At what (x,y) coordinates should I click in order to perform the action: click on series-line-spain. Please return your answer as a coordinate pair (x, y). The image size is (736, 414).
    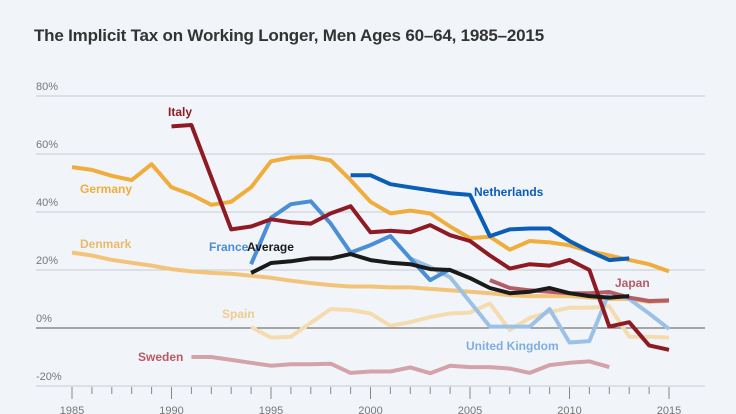
    Looking at the image, I should click on (460, 320).